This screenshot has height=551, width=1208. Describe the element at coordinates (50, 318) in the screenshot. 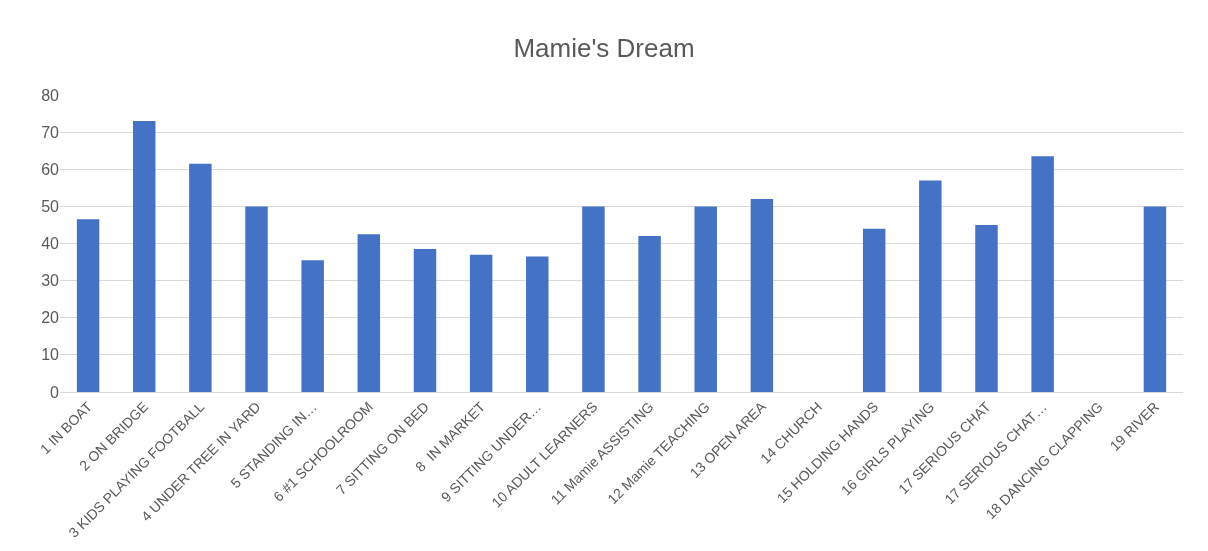

I see `y-tick-label: 20` at that location.